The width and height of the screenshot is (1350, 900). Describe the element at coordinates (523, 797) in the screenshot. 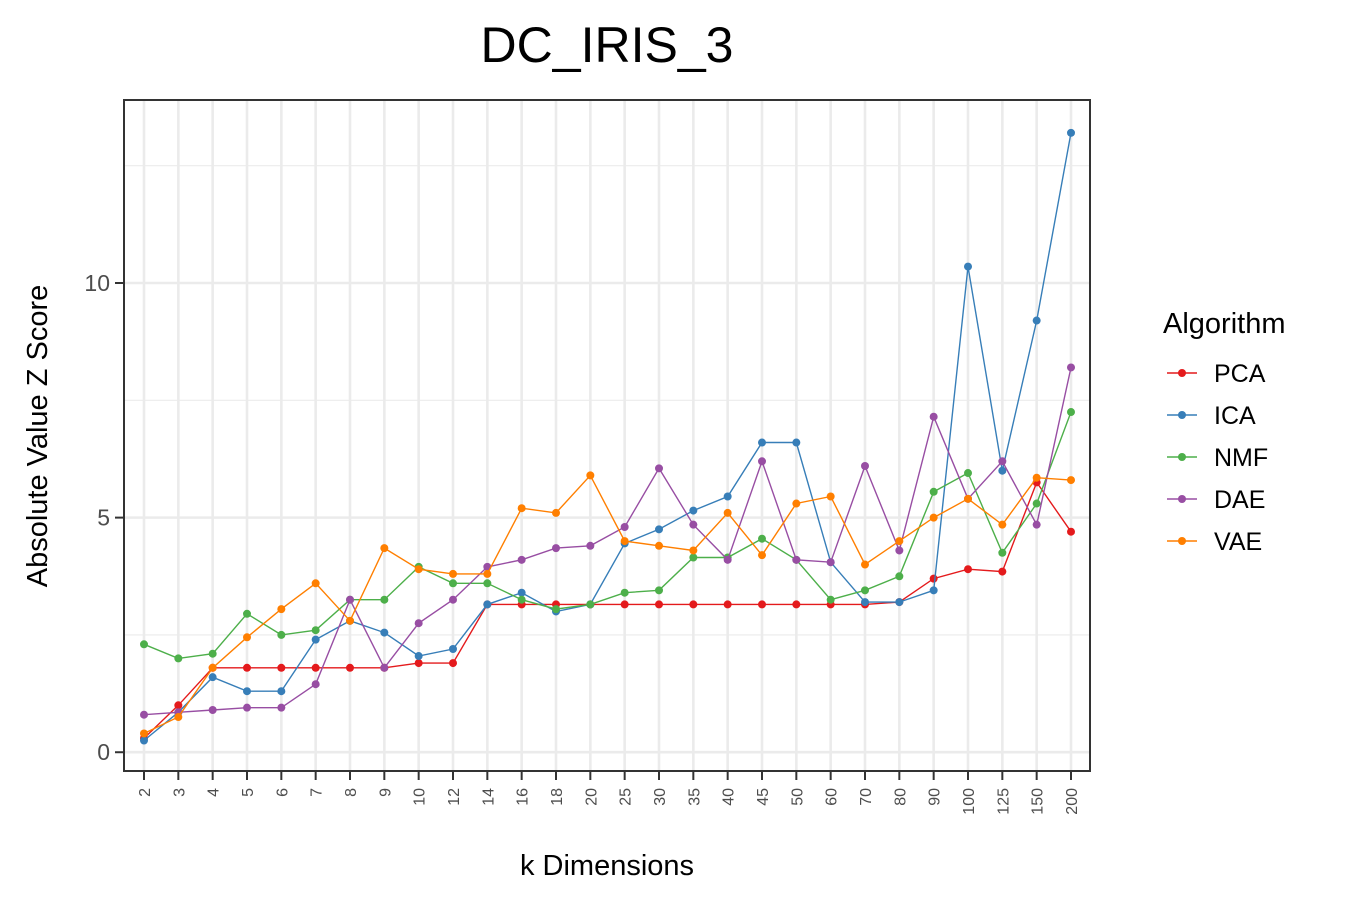

I see `x-tick-label: 16` at that location.